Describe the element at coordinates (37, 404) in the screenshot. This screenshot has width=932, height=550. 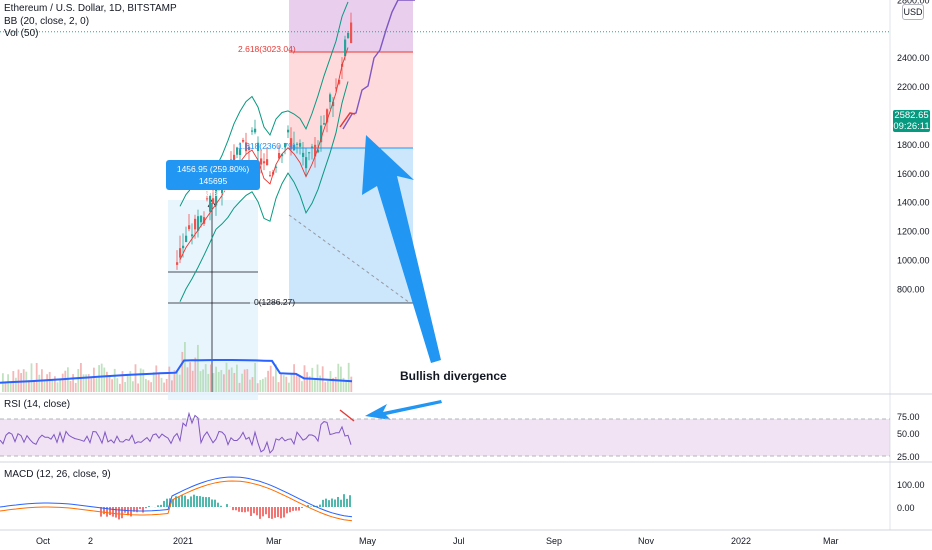
I see `rsi-label: RSI (14, close)` at that location.